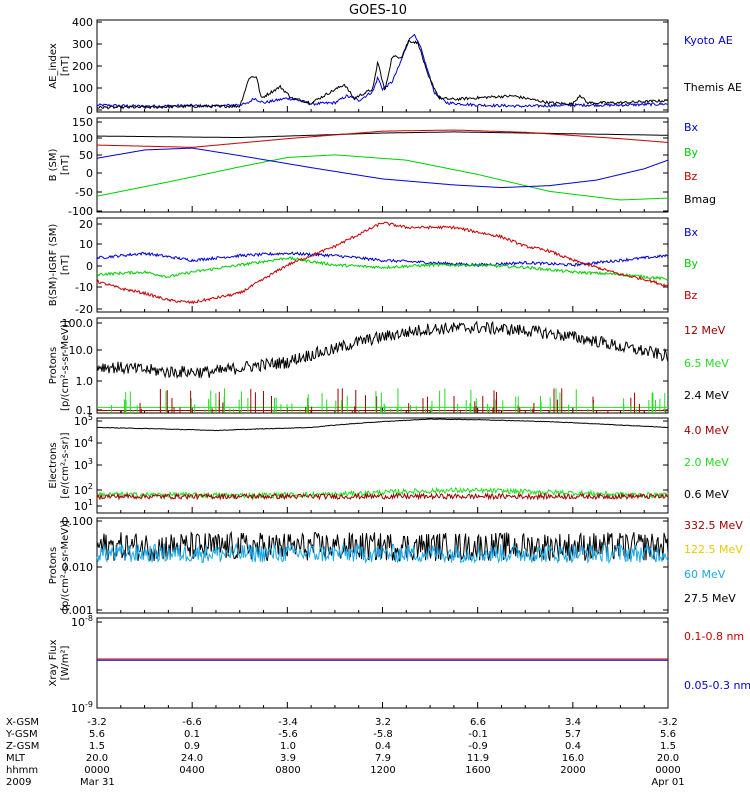 This screenshot has height=800, width=750. Describe the element at coordinates (65, 662) in the screenshot. I see `y-axis-unit: [W/m²]` at that location.